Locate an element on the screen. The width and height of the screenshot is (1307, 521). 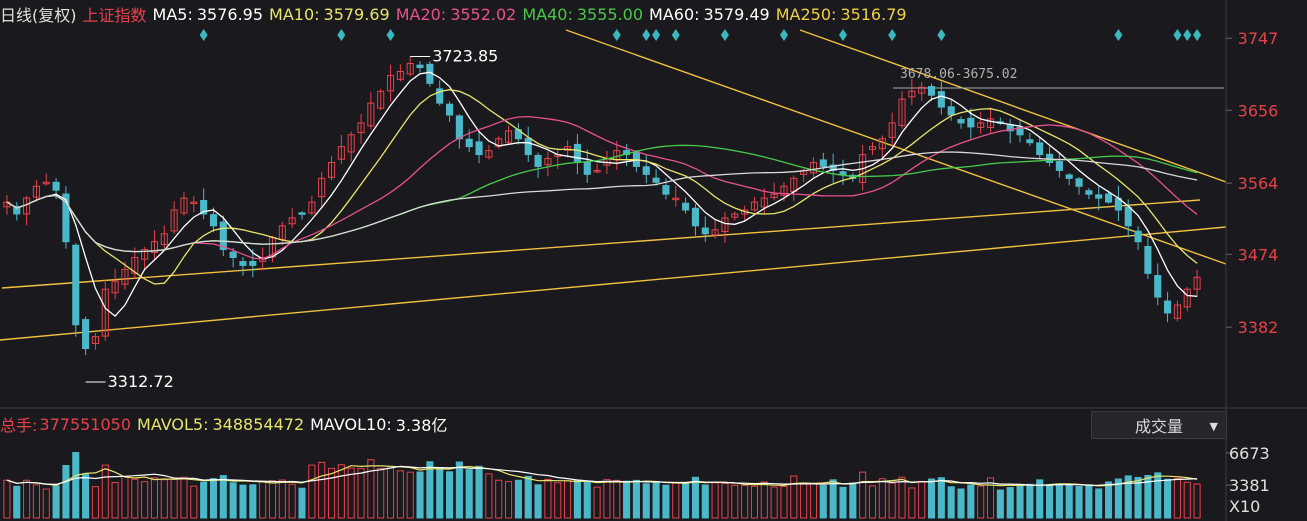
ma10-label: MA10: is located at coordinates (294, 14).